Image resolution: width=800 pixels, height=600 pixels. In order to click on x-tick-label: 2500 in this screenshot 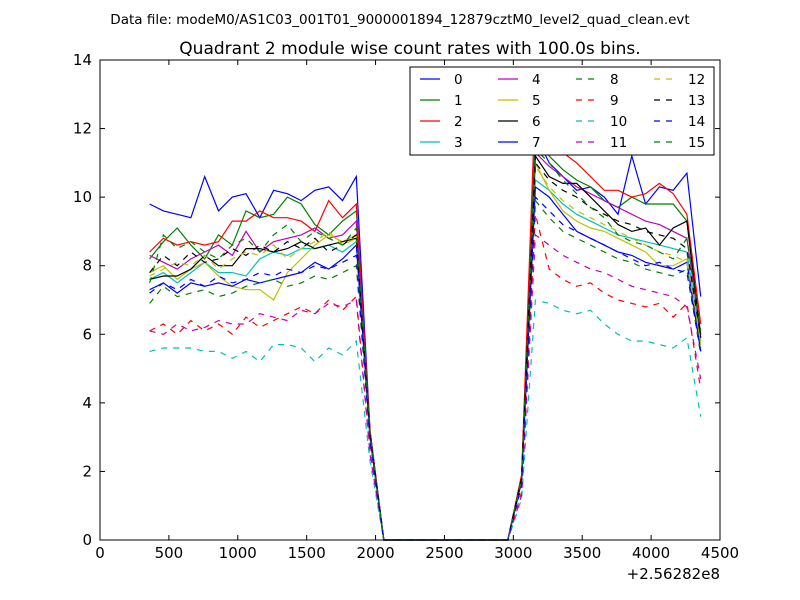, I will do `click(444, 553)`.